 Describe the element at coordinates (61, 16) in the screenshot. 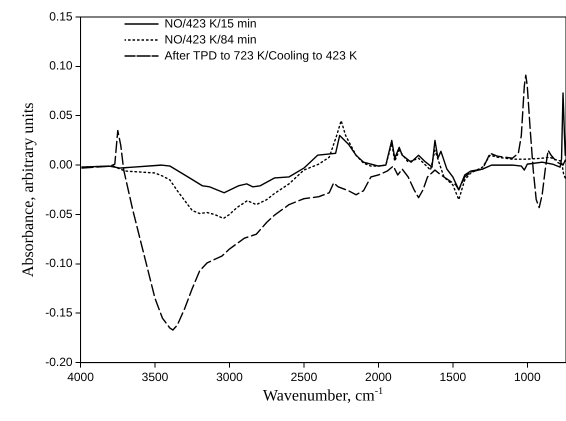

I see `y-tick-label: 0.15` at that location.